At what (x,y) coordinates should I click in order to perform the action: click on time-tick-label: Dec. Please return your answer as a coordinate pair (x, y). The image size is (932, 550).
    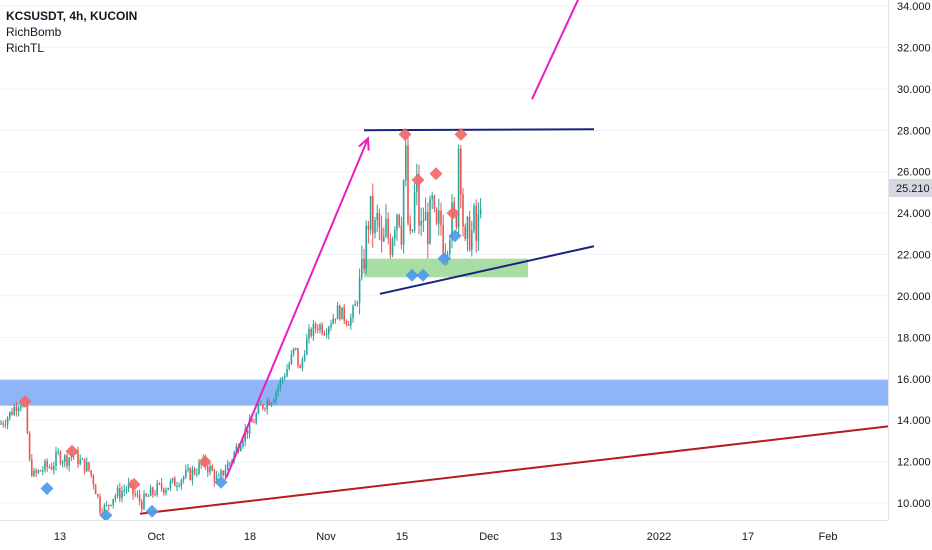
    Looking at the image, I should click on (489, 537).